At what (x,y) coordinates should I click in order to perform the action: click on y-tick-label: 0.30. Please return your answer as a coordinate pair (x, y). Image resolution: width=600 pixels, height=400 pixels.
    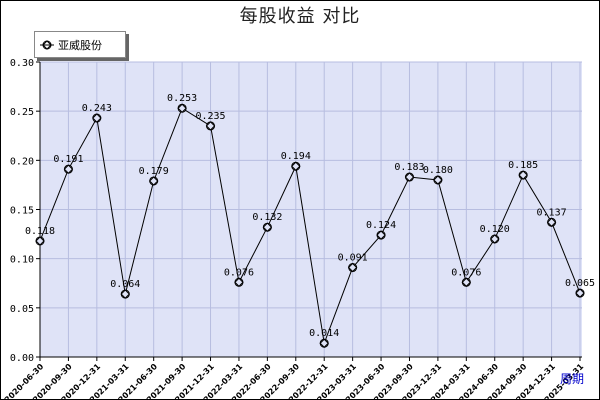
    Looking at the image, I should click on (22, 63).